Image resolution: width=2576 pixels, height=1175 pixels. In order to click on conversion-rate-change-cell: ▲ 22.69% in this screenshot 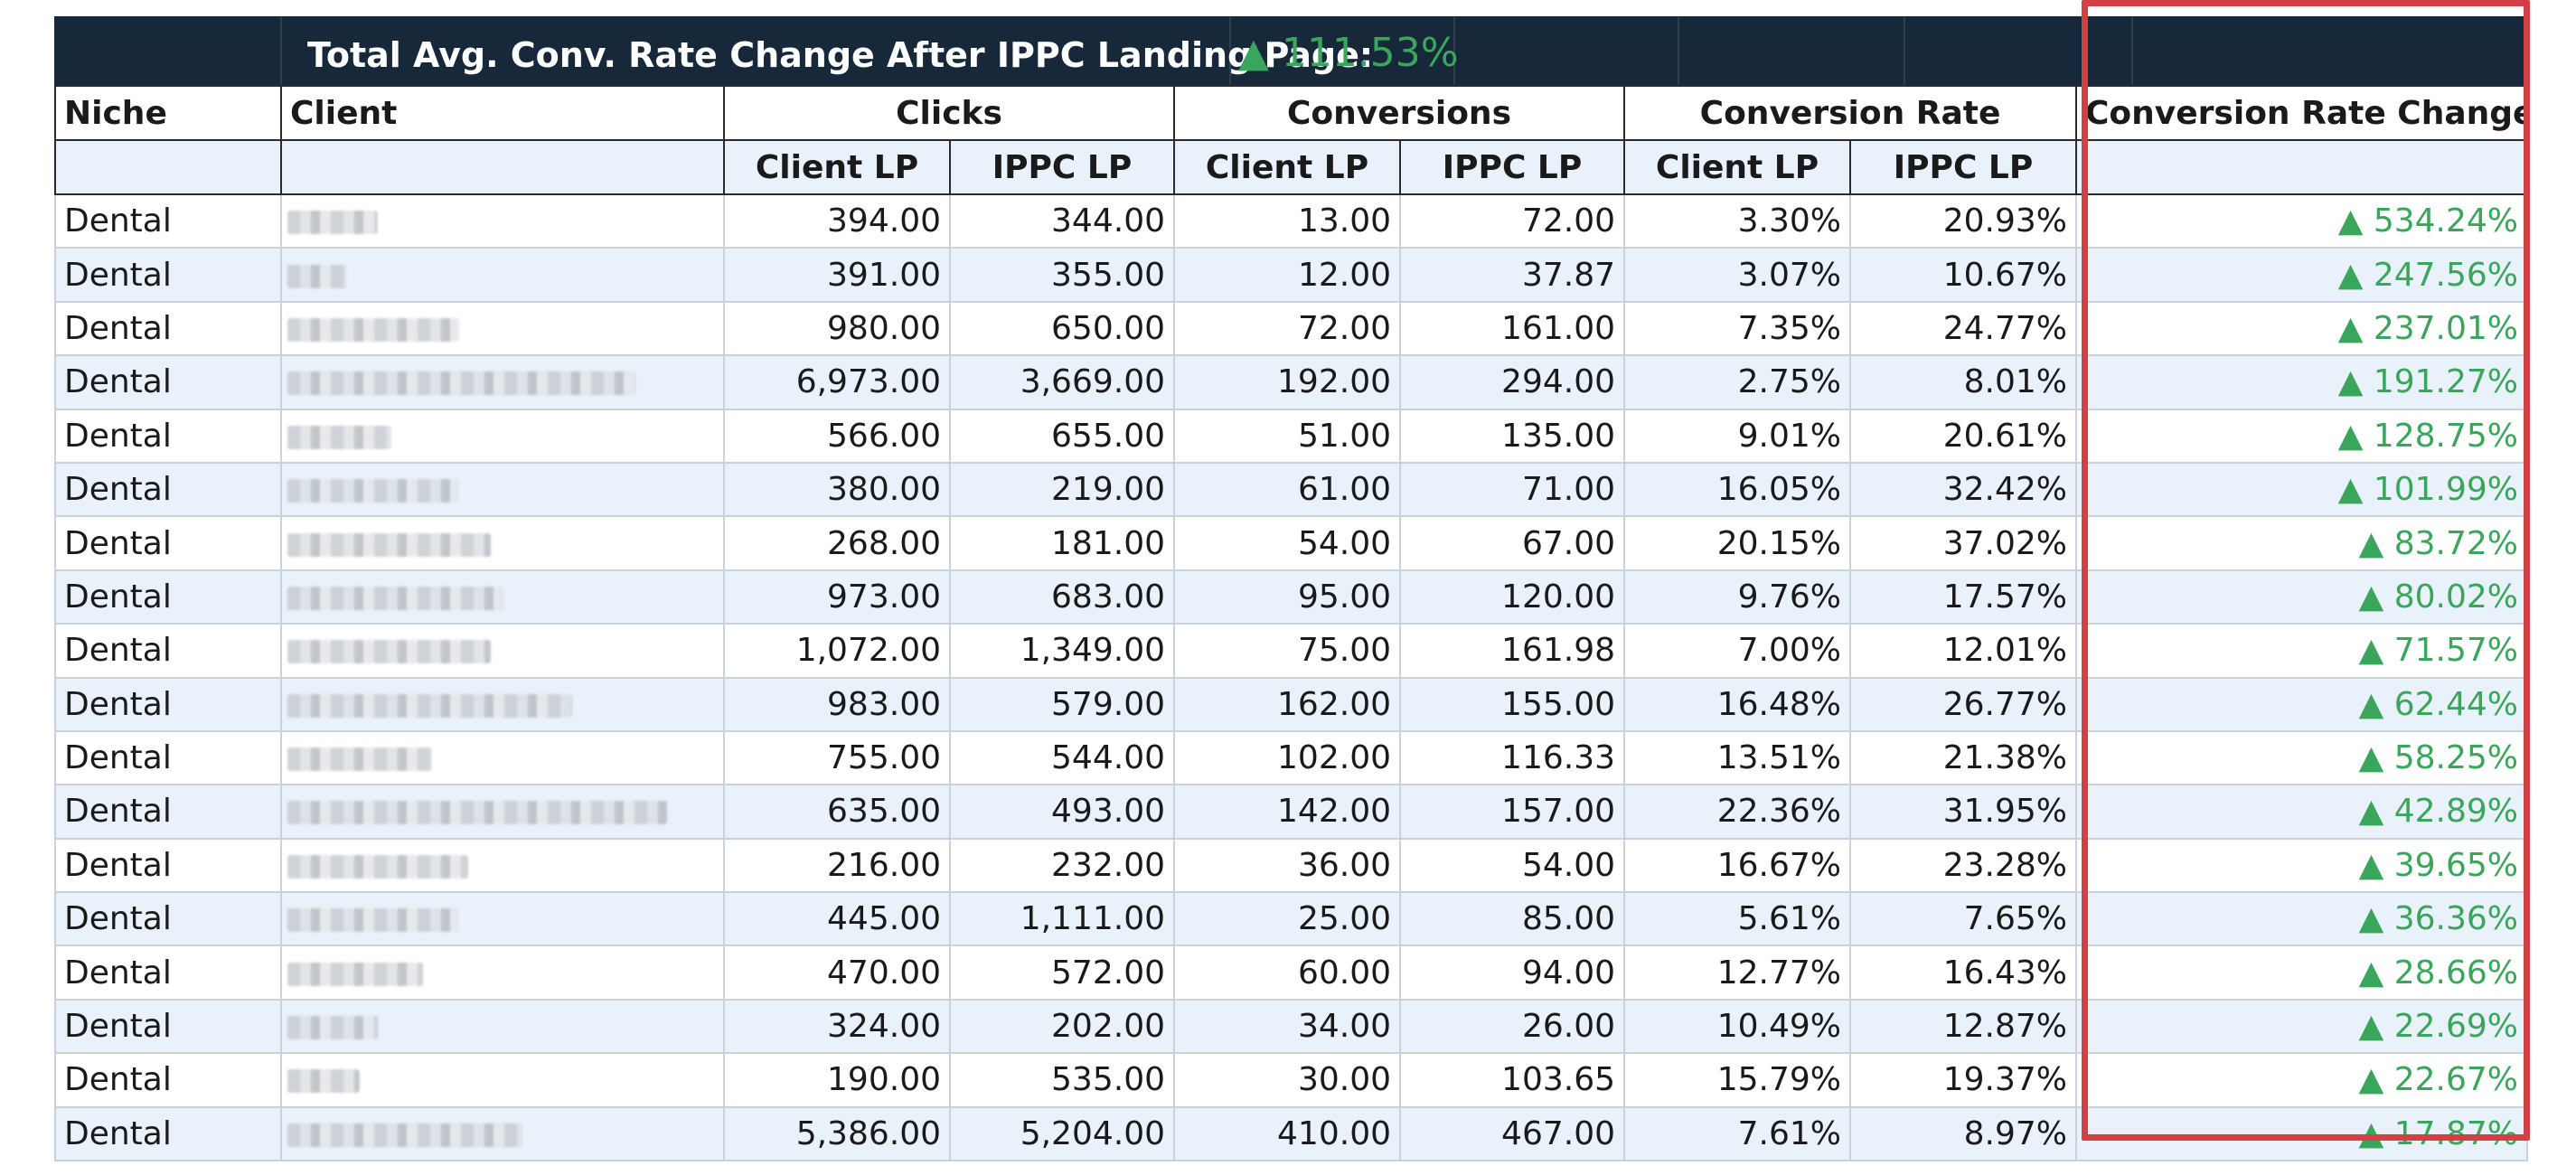, I will do `click(2302, 1026)`.